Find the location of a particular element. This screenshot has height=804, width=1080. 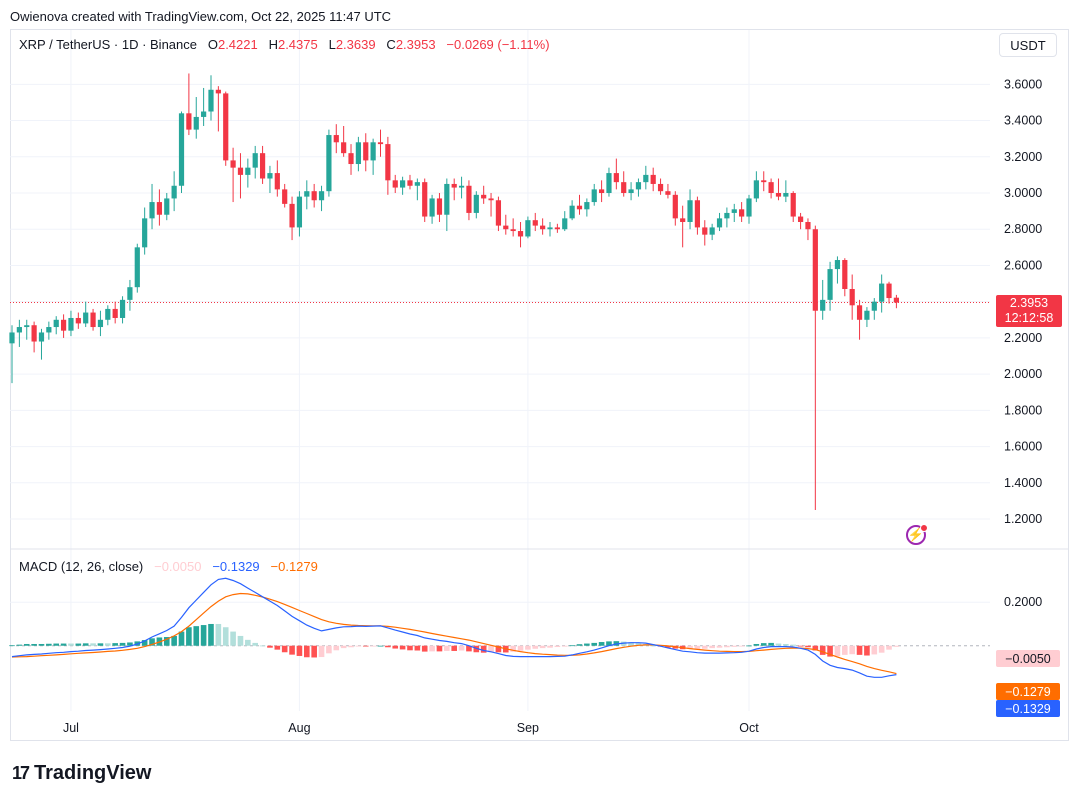

price-tick-label: 3.6000 is located at coordinates (1023, 84).